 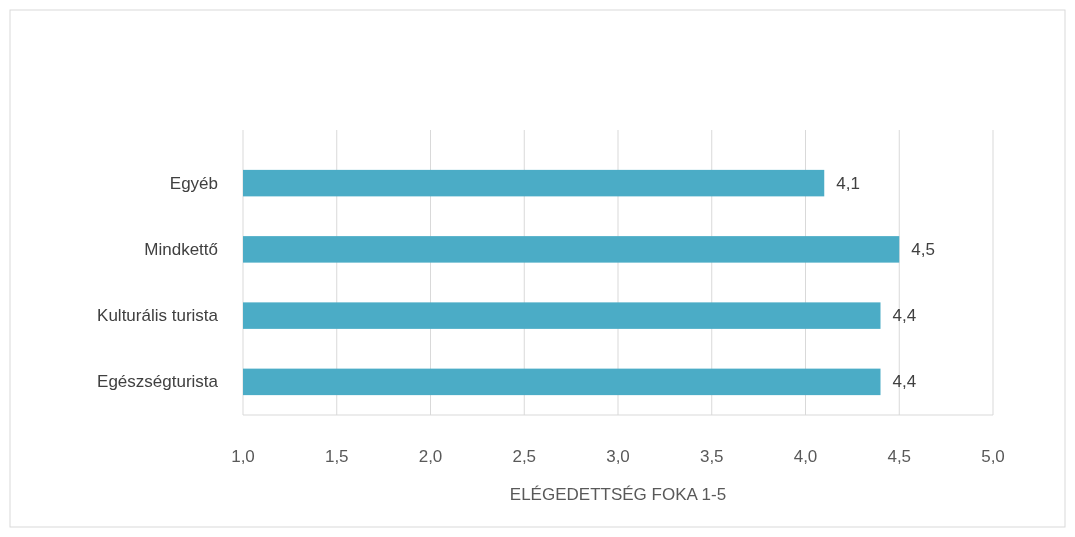 What do you see at coordinates (899, 456) in the screenshot?
I see `x-tick-label: 4,5` at bounding box center [899, 456].